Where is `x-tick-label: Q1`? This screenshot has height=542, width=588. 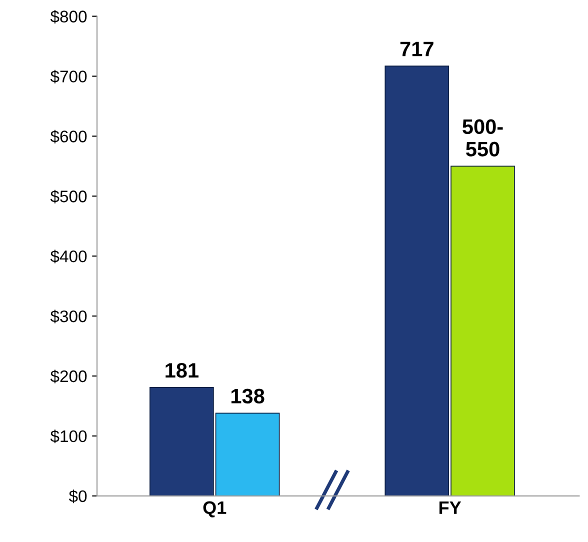
x-tick-label: Q1 is located at coordinates (214, 509).